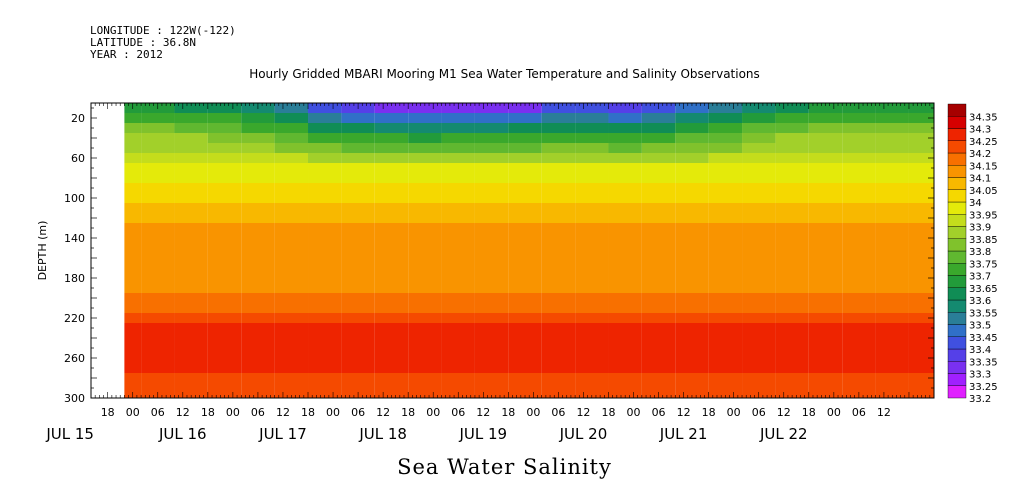  I want to click on x-tick-label: 06, so click(358, 412).